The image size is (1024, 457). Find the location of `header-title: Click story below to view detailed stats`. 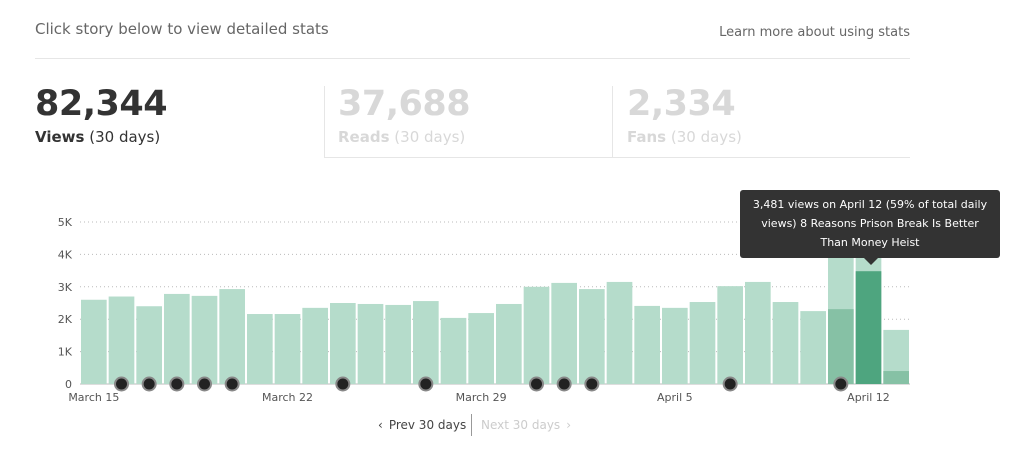

header-title: Click story below to view detailed stats is located at coordinates (182, 29).